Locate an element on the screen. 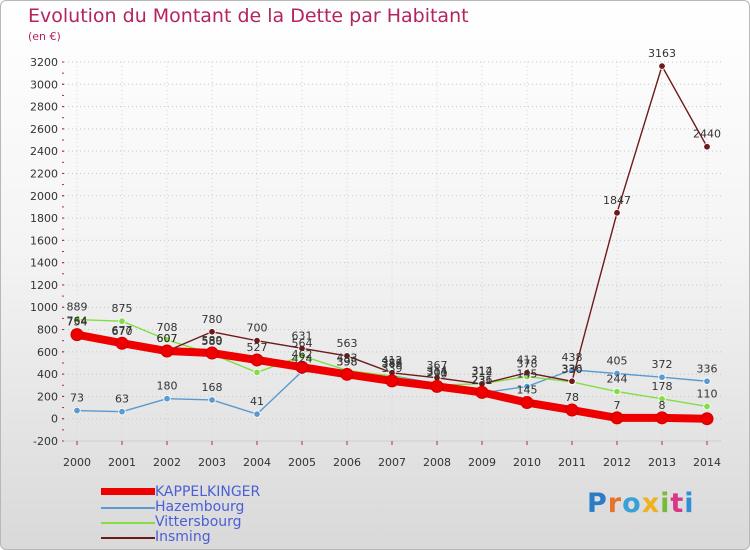 This screenshot has width=750, height=550. x-tick-label: 2001 is located at coordinates (122, 462).